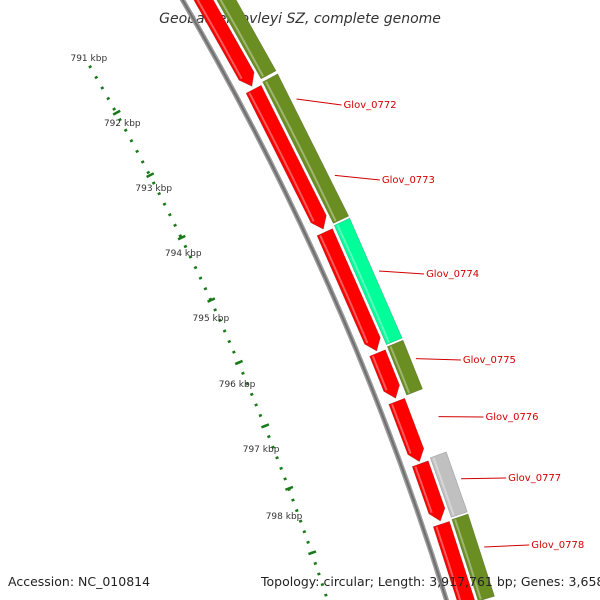 The image size is (600, 600). I want to click on gene-label: Glov_0776, so click(512, 417).